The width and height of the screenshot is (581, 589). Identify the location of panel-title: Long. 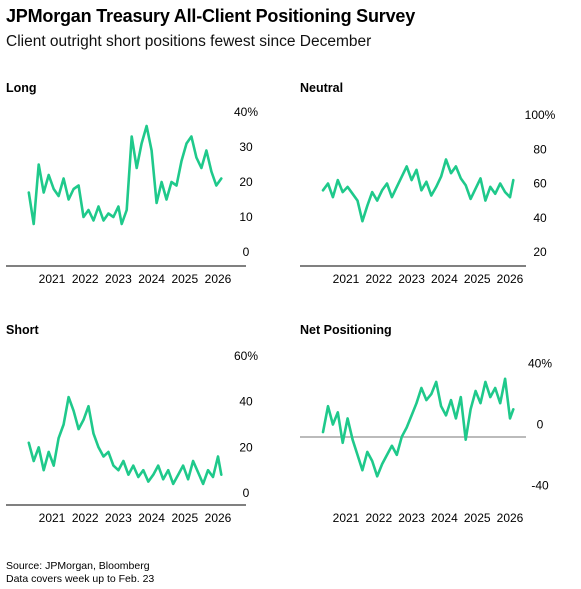
(21, 88).